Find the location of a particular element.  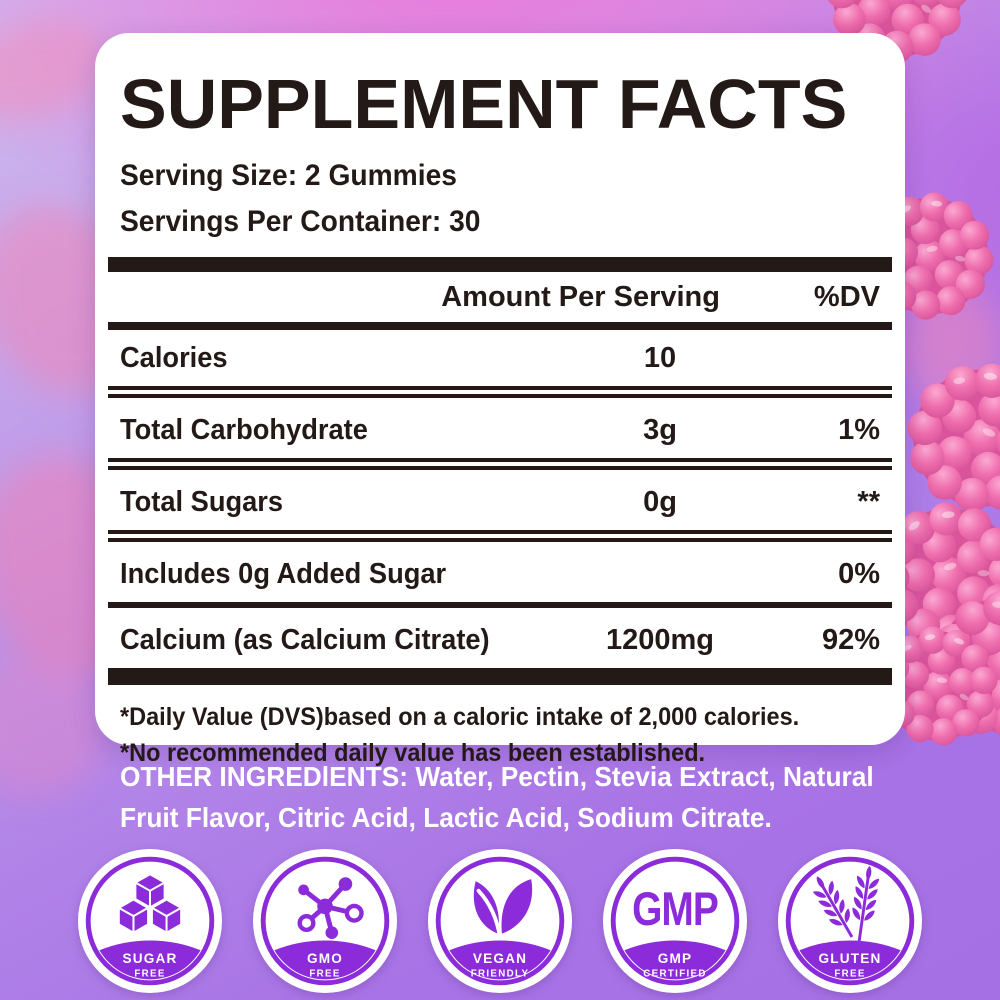

badge-gmo-free: GMO FREE is located at coordinates (325, 921).